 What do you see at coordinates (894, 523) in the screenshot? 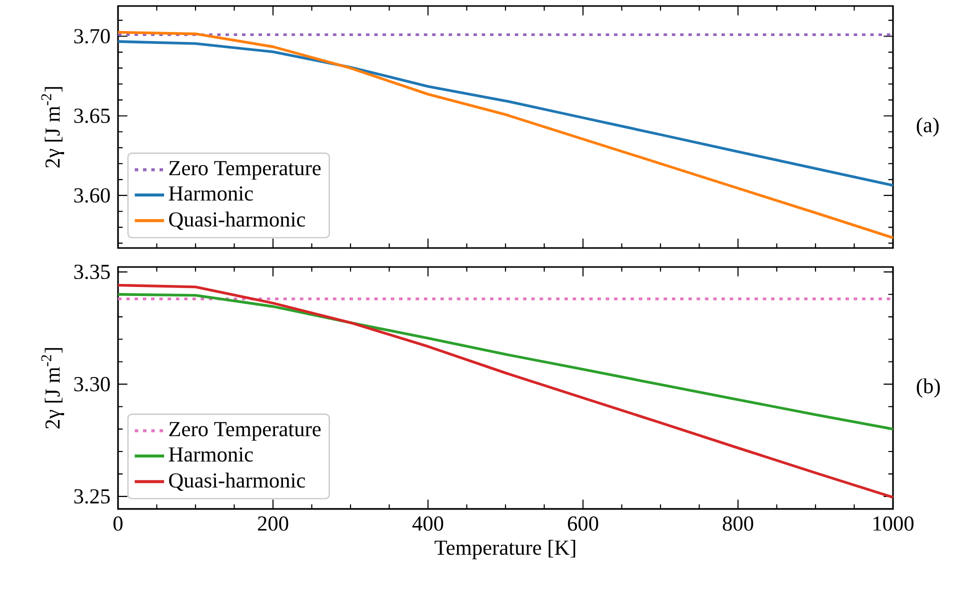
I see `x-tick-label: 1000` at bounding box center [894, 523].